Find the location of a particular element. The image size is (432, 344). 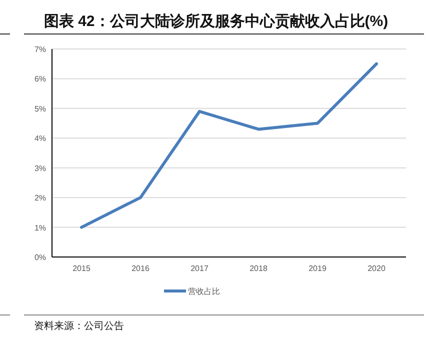

y-tick-label: 5% is located at coordinates (40, 109).